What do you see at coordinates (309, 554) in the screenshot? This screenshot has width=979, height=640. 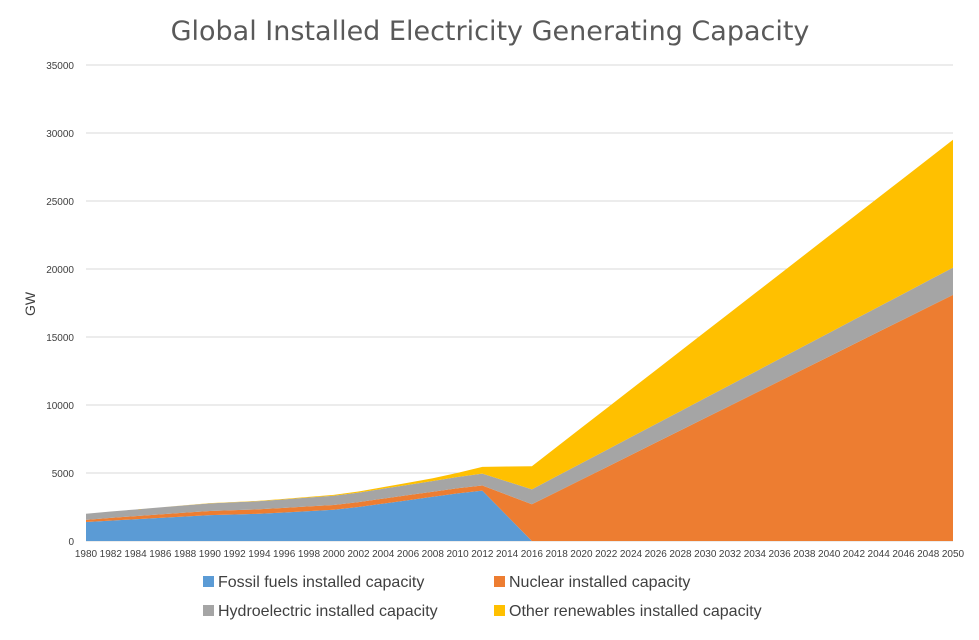 I see `x-tick-label: 1998` at bounding box center [309, 554].